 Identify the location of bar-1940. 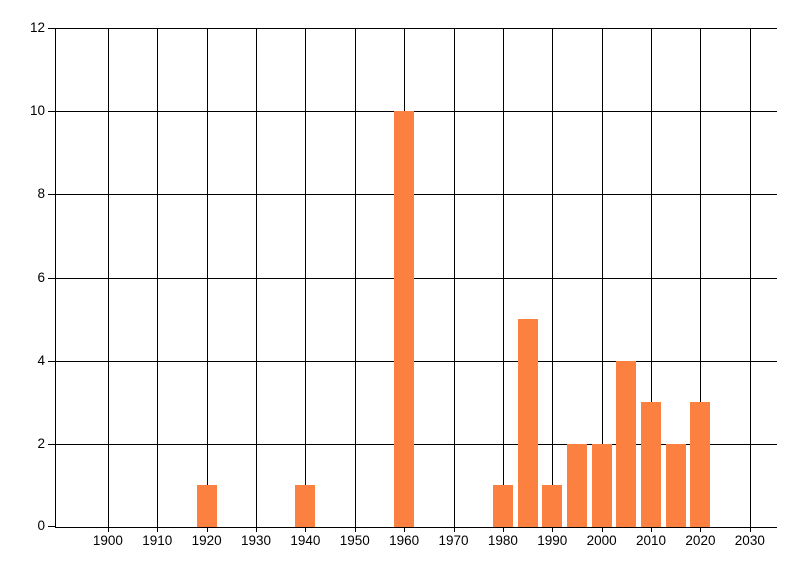
(305, 506).